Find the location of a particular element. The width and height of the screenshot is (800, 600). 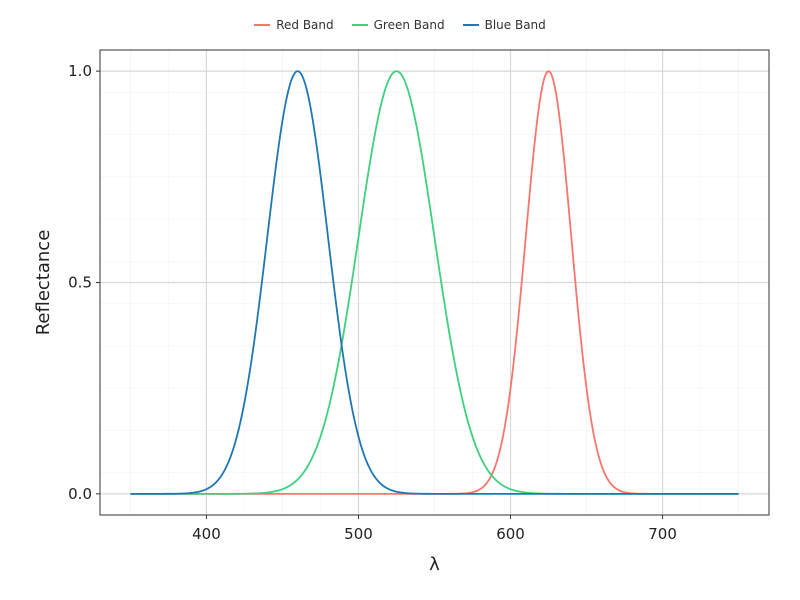

y-tick-label: 1.0 is located at coordinates (80, 71).